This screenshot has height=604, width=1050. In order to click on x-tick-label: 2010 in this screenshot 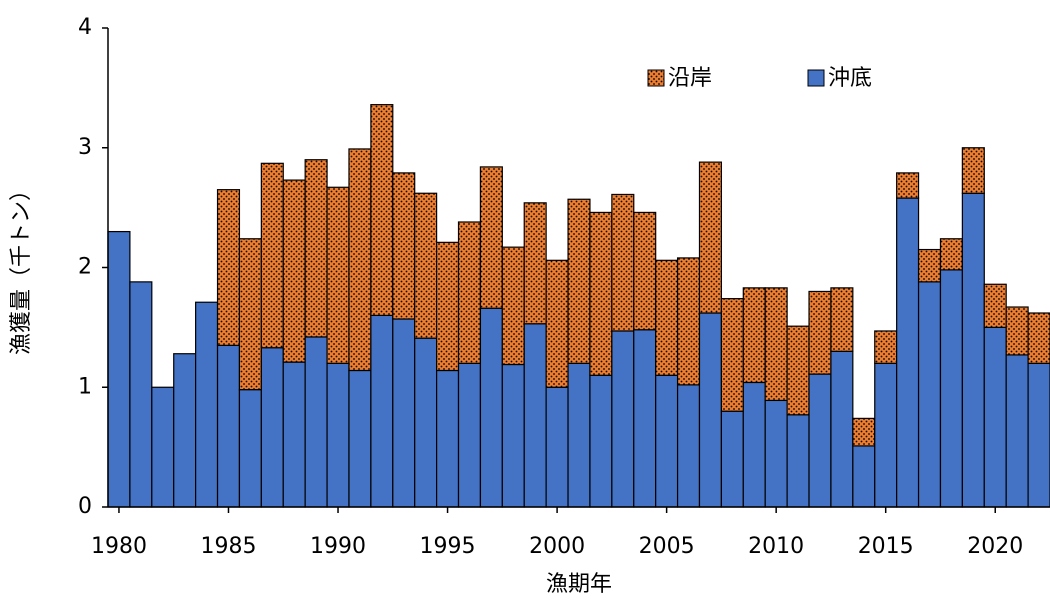, I will do `click(776, 546)`.